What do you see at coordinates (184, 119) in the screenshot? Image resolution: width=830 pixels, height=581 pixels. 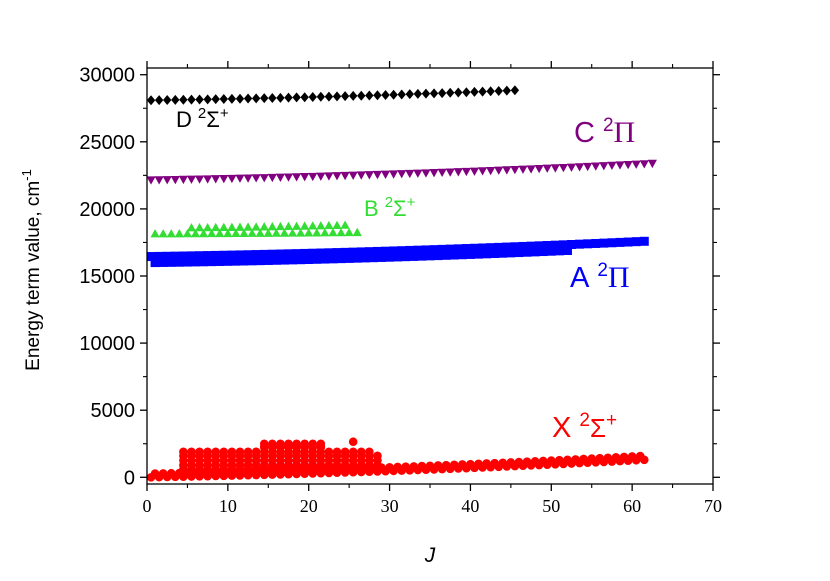 I see `series-label-d-letter: D` at bounding box center [184, 119].